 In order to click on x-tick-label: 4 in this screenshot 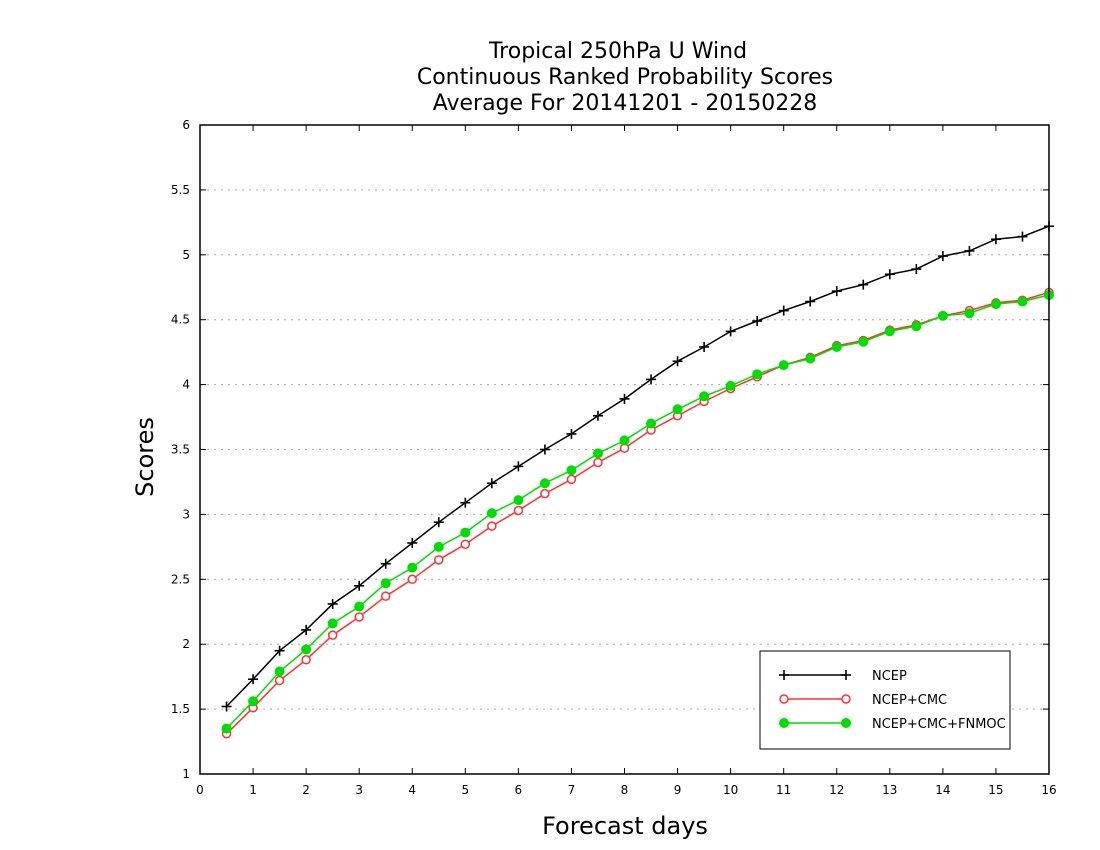, I will do `click(412, 790)`.